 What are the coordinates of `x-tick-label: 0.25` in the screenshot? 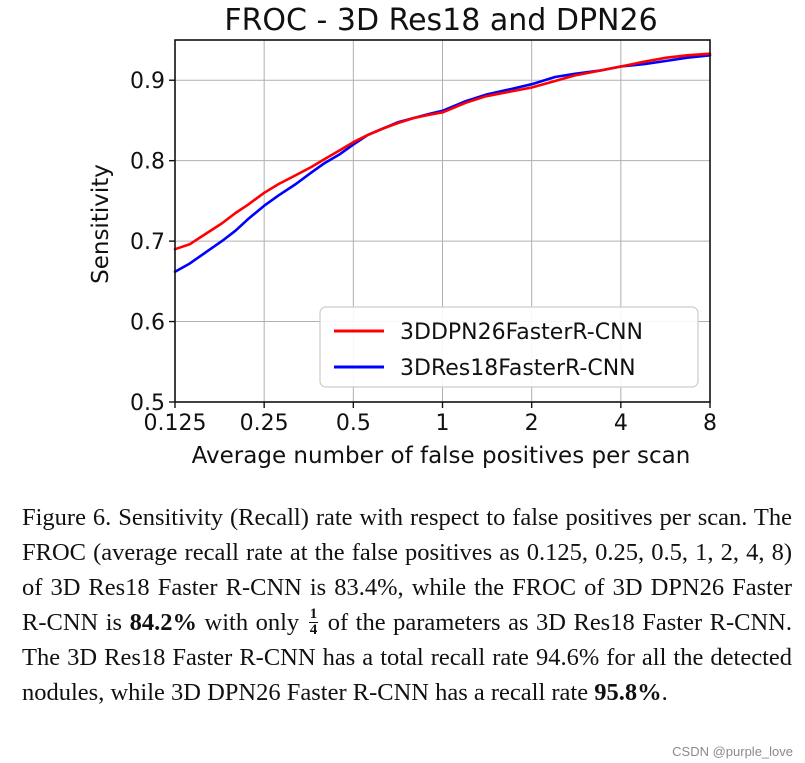 It's located at (264, 423).